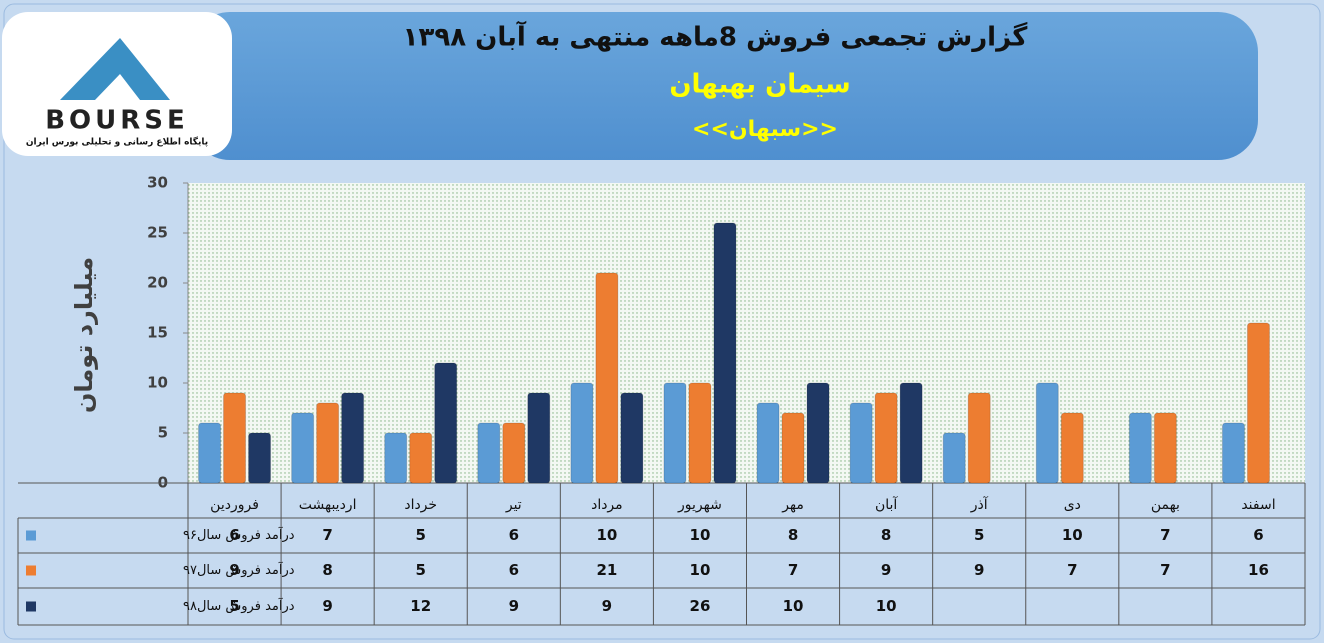 This screenshot has width=1324, height=643. What do you see at coordinates (157, 283) in the screenshot?
I see `y-tick-label: 20` at bounding box center [157, 283].